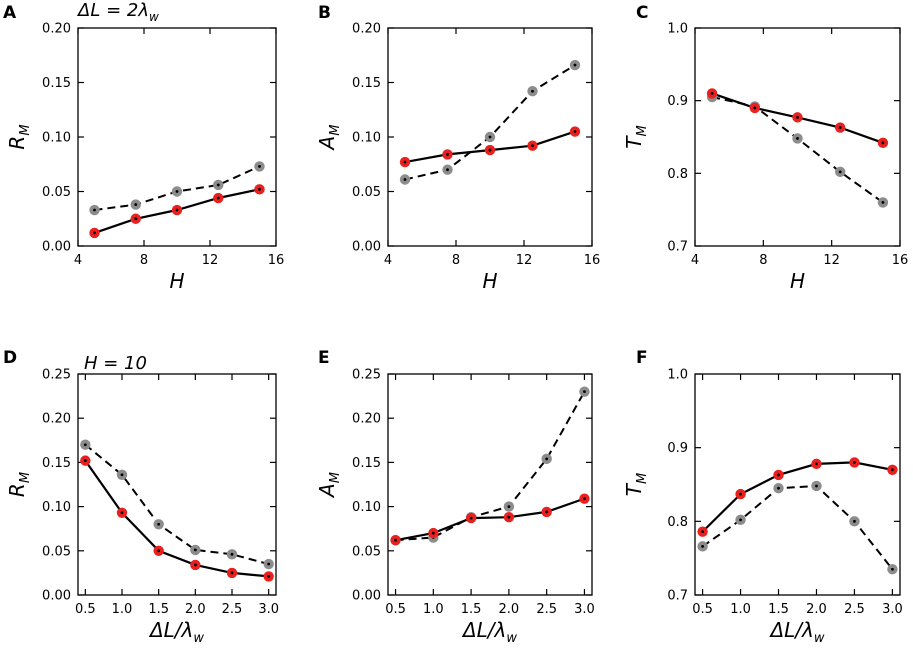 This screenshot has width=913, height=653. Describe the element at coordinates (642, 13) in the screenshot. I see `panel-letter: C` at that location.